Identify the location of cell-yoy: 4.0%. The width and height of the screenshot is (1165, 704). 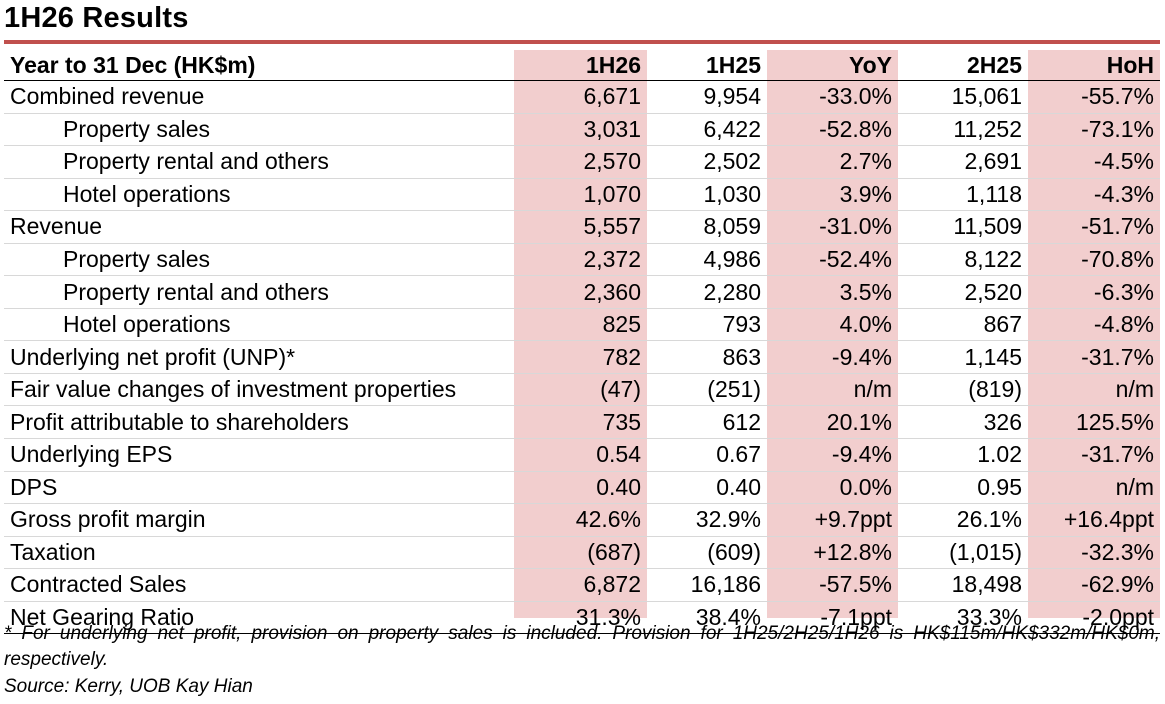
(832, 325).